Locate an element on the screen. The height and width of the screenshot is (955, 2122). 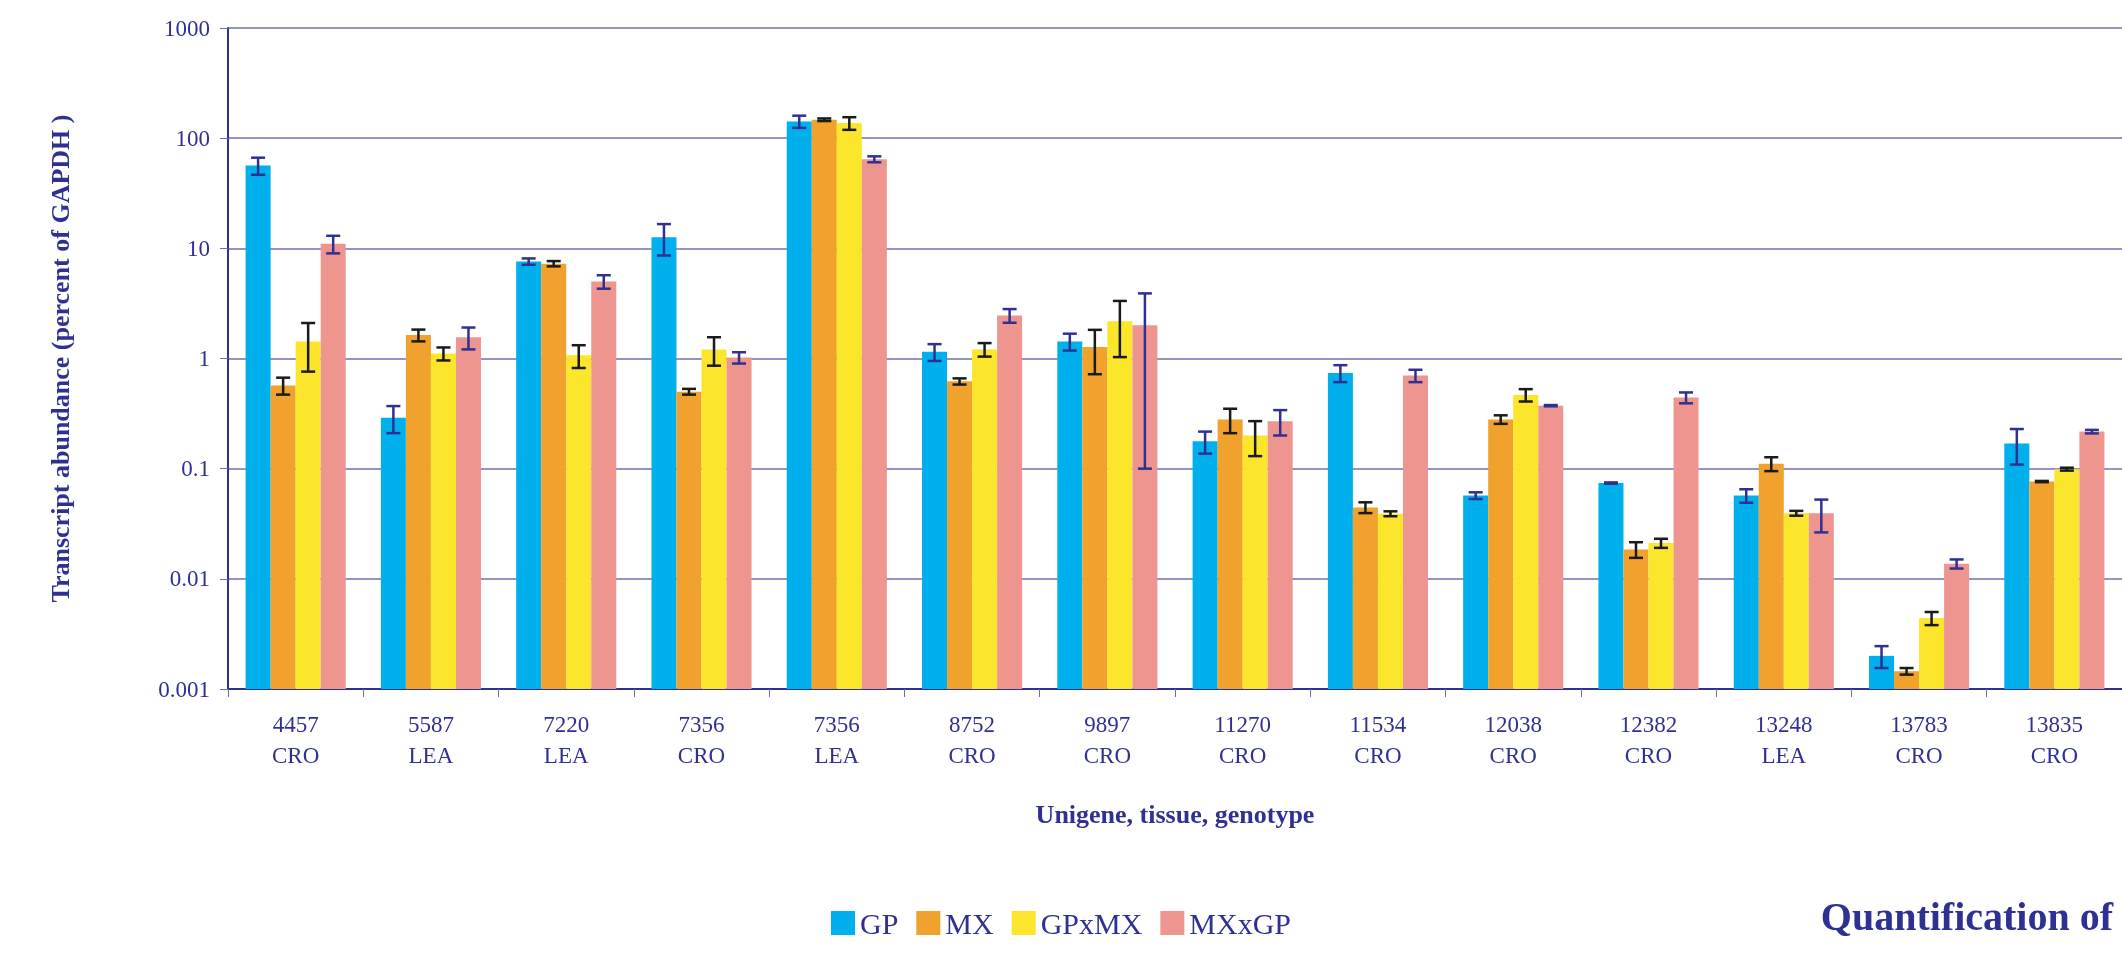
y-tick-label: 1000 is located at coordinates (187, 28).